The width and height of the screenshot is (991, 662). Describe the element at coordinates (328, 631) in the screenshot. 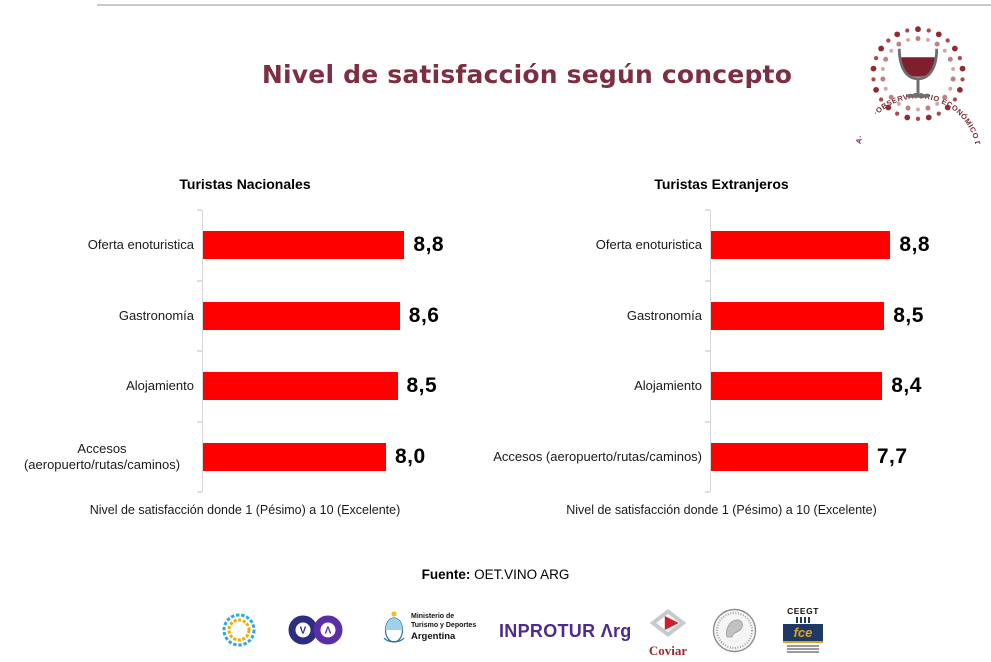

I see `svg-text: Λ` at that location.